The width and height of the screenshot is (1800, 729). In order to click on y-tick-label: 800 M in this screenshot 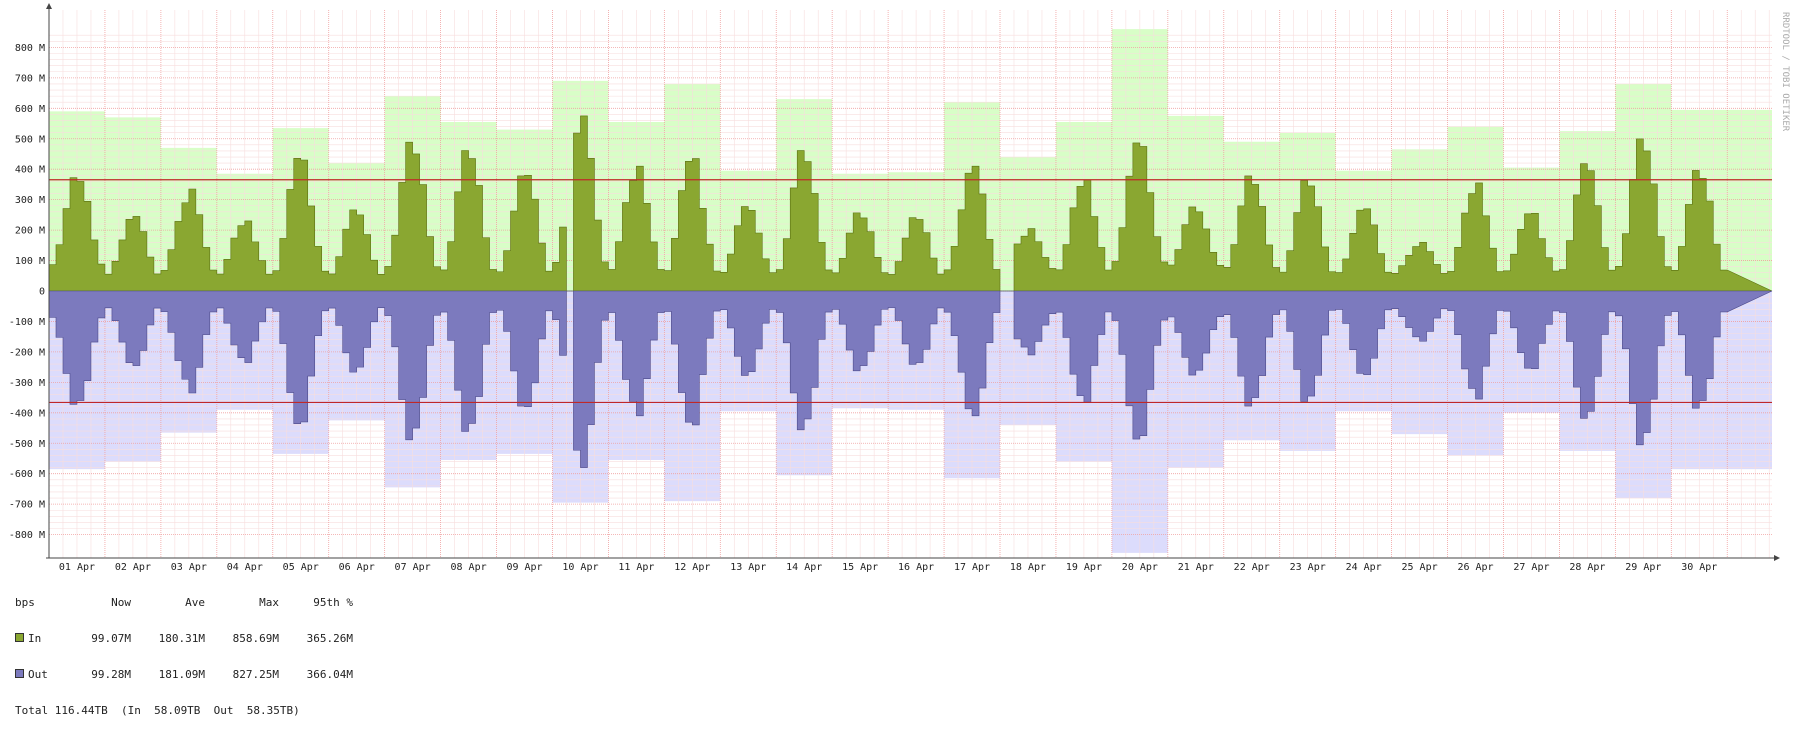, I will do `click(30, 48)`.